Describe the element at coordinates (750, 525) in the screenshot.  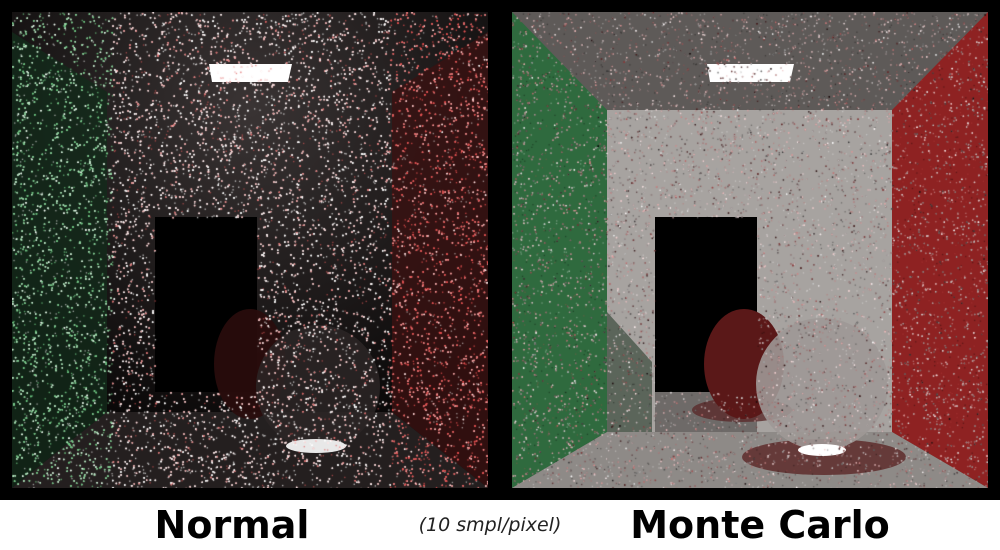
I see `monte-carlo-caption: Monte Carlo` at that location.